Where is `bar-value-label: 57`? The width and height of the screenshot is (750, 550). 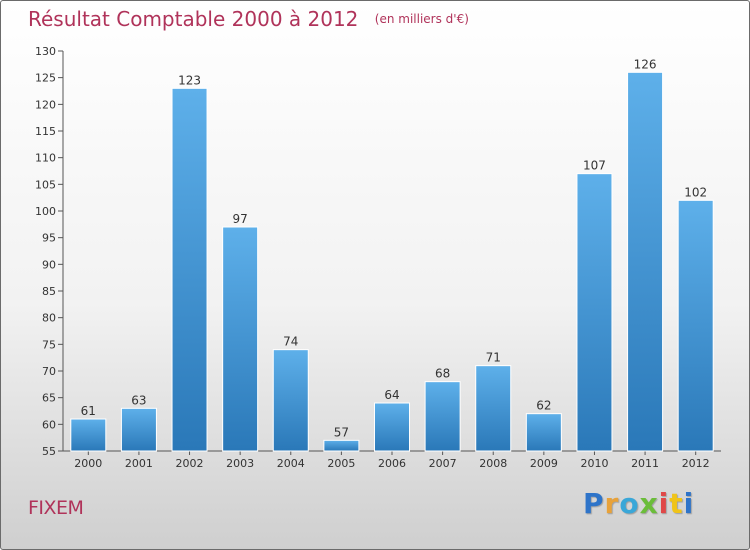
bar-value-label: 57 is located at coordinates (341, 432).